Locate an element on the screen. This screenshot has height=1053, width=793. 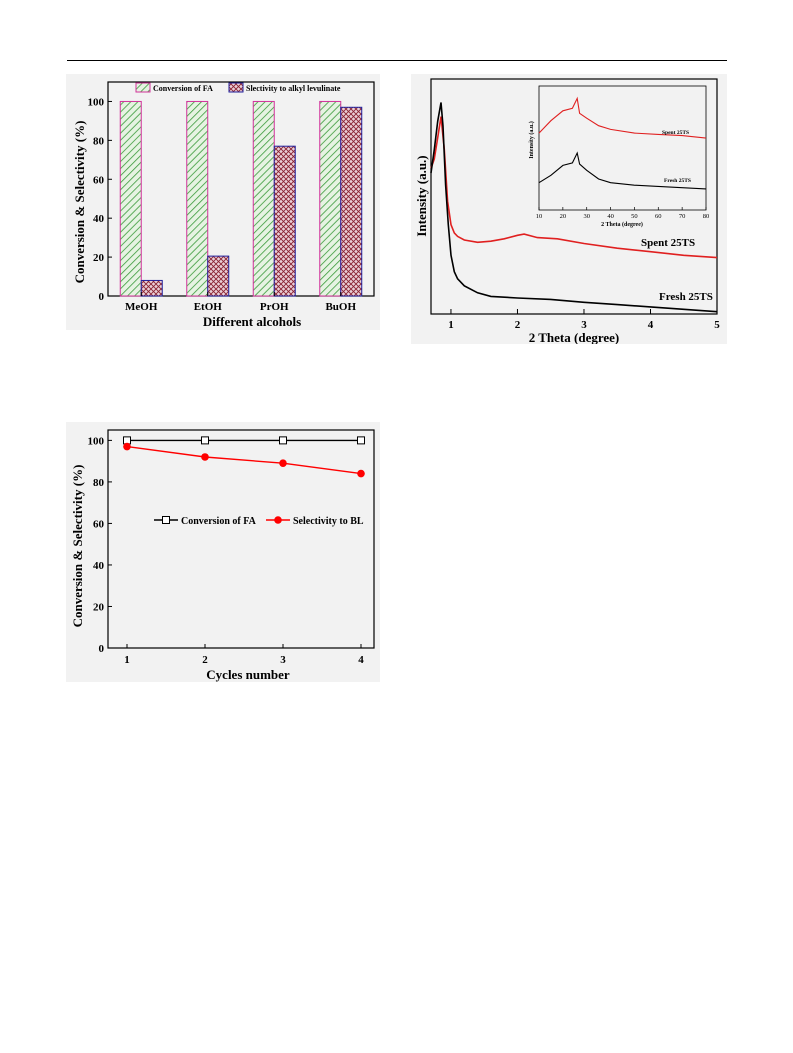
y-axis-label: Intensity (a.u.) is located at coordinates (421, 195).